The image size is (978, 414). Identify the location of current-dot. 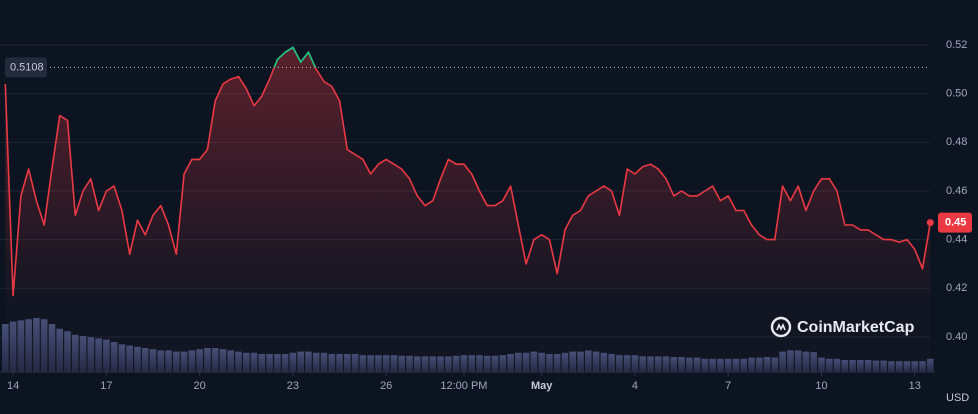
(930, 223).